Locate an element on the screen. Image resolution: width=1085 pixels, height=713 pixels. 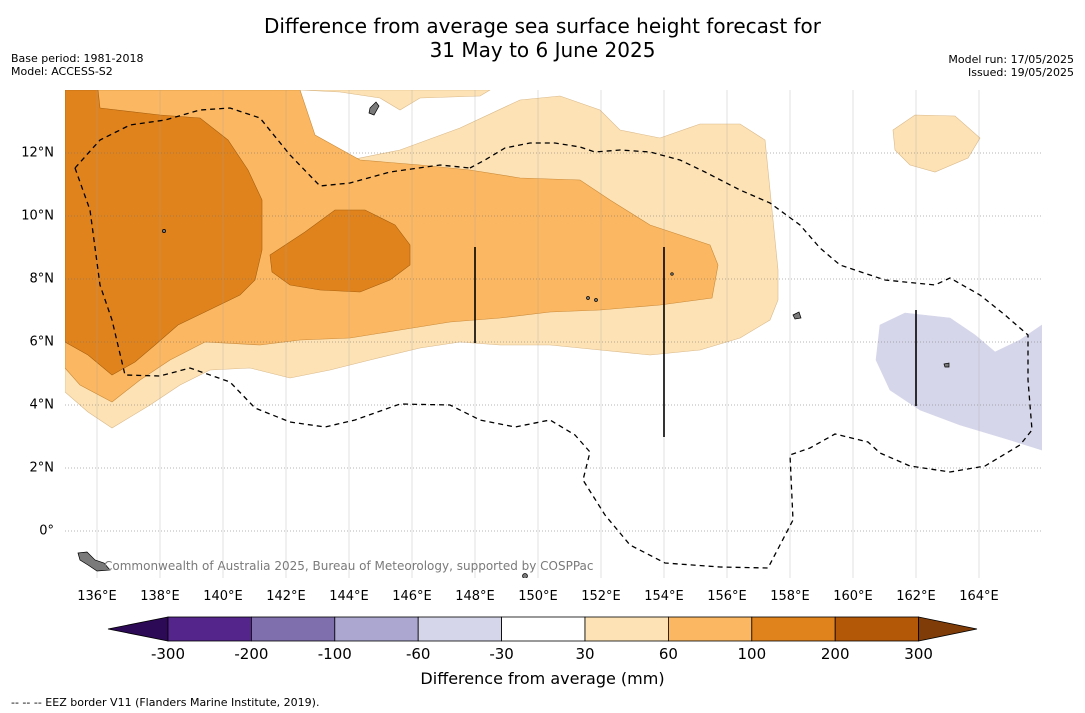
y-tick-label: 12°N is located at coordinates (37, 153).